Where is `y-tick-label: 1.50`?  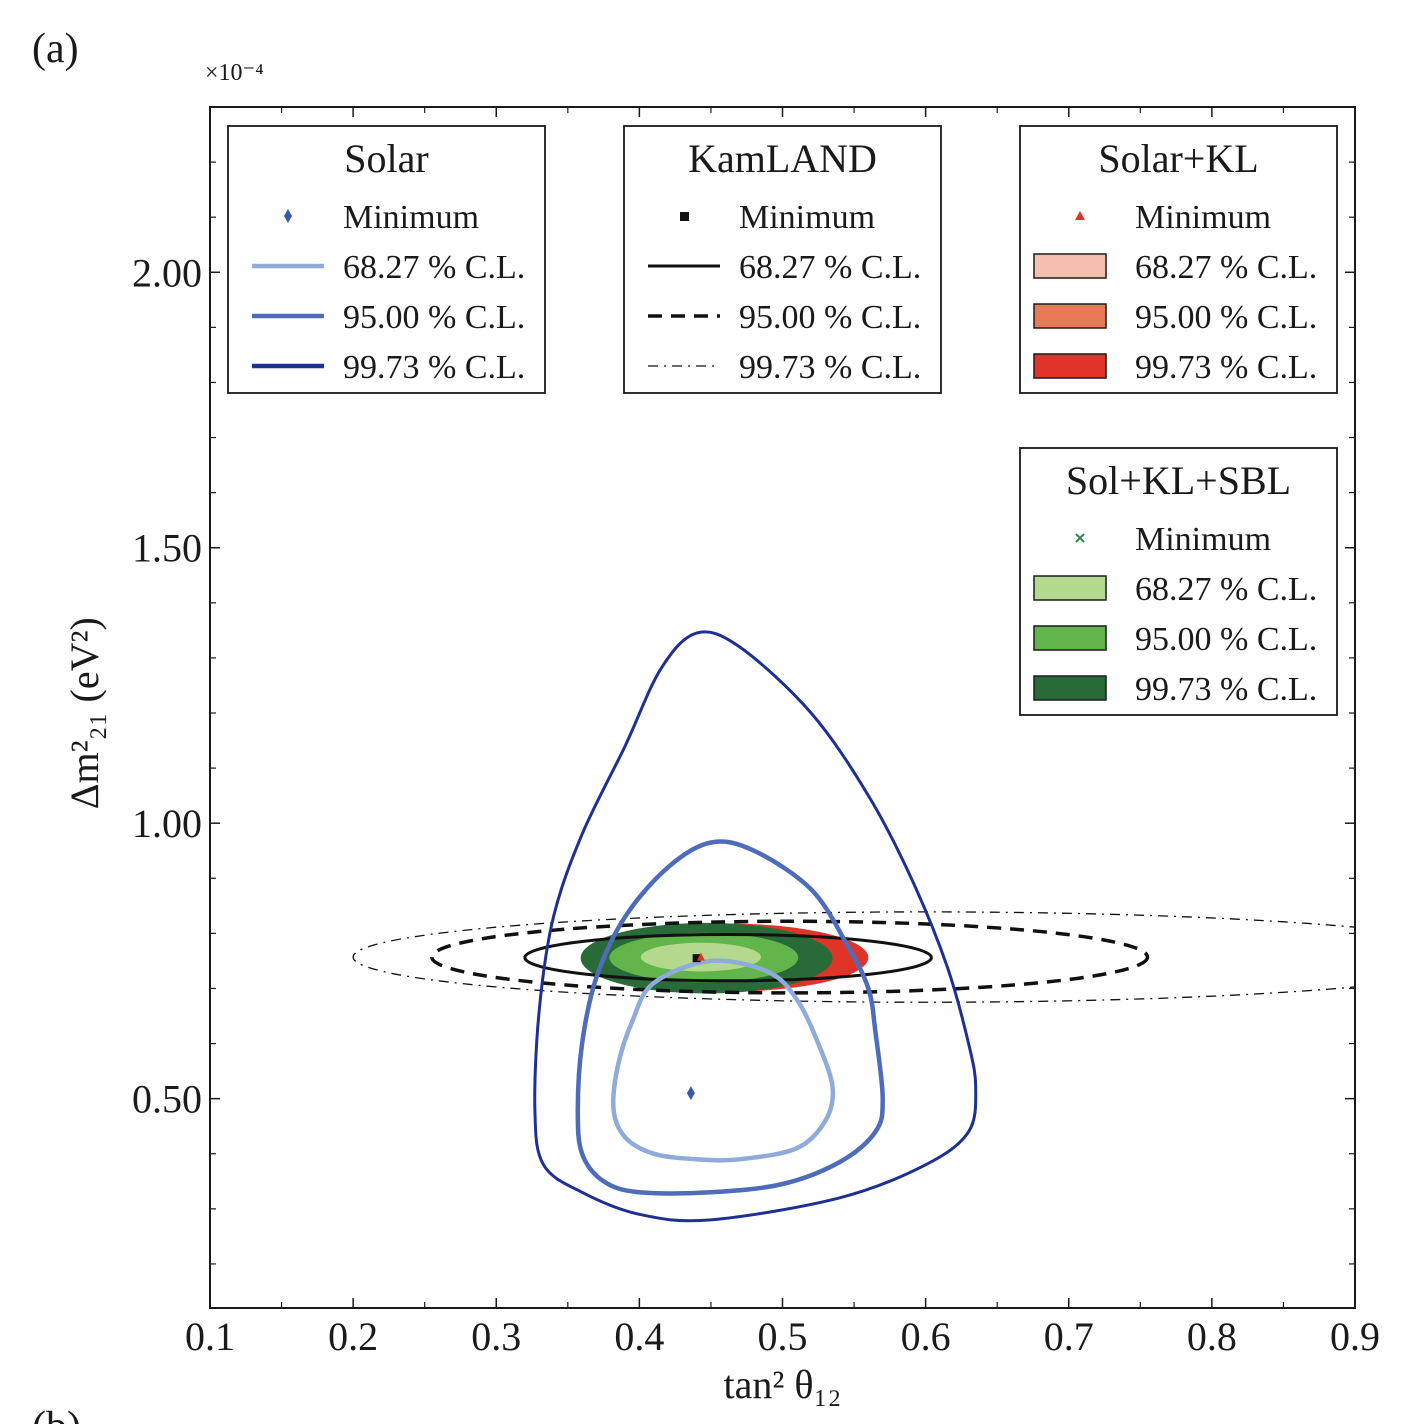
y-tick-label: 1.50 is located at coordinates (167, 548).